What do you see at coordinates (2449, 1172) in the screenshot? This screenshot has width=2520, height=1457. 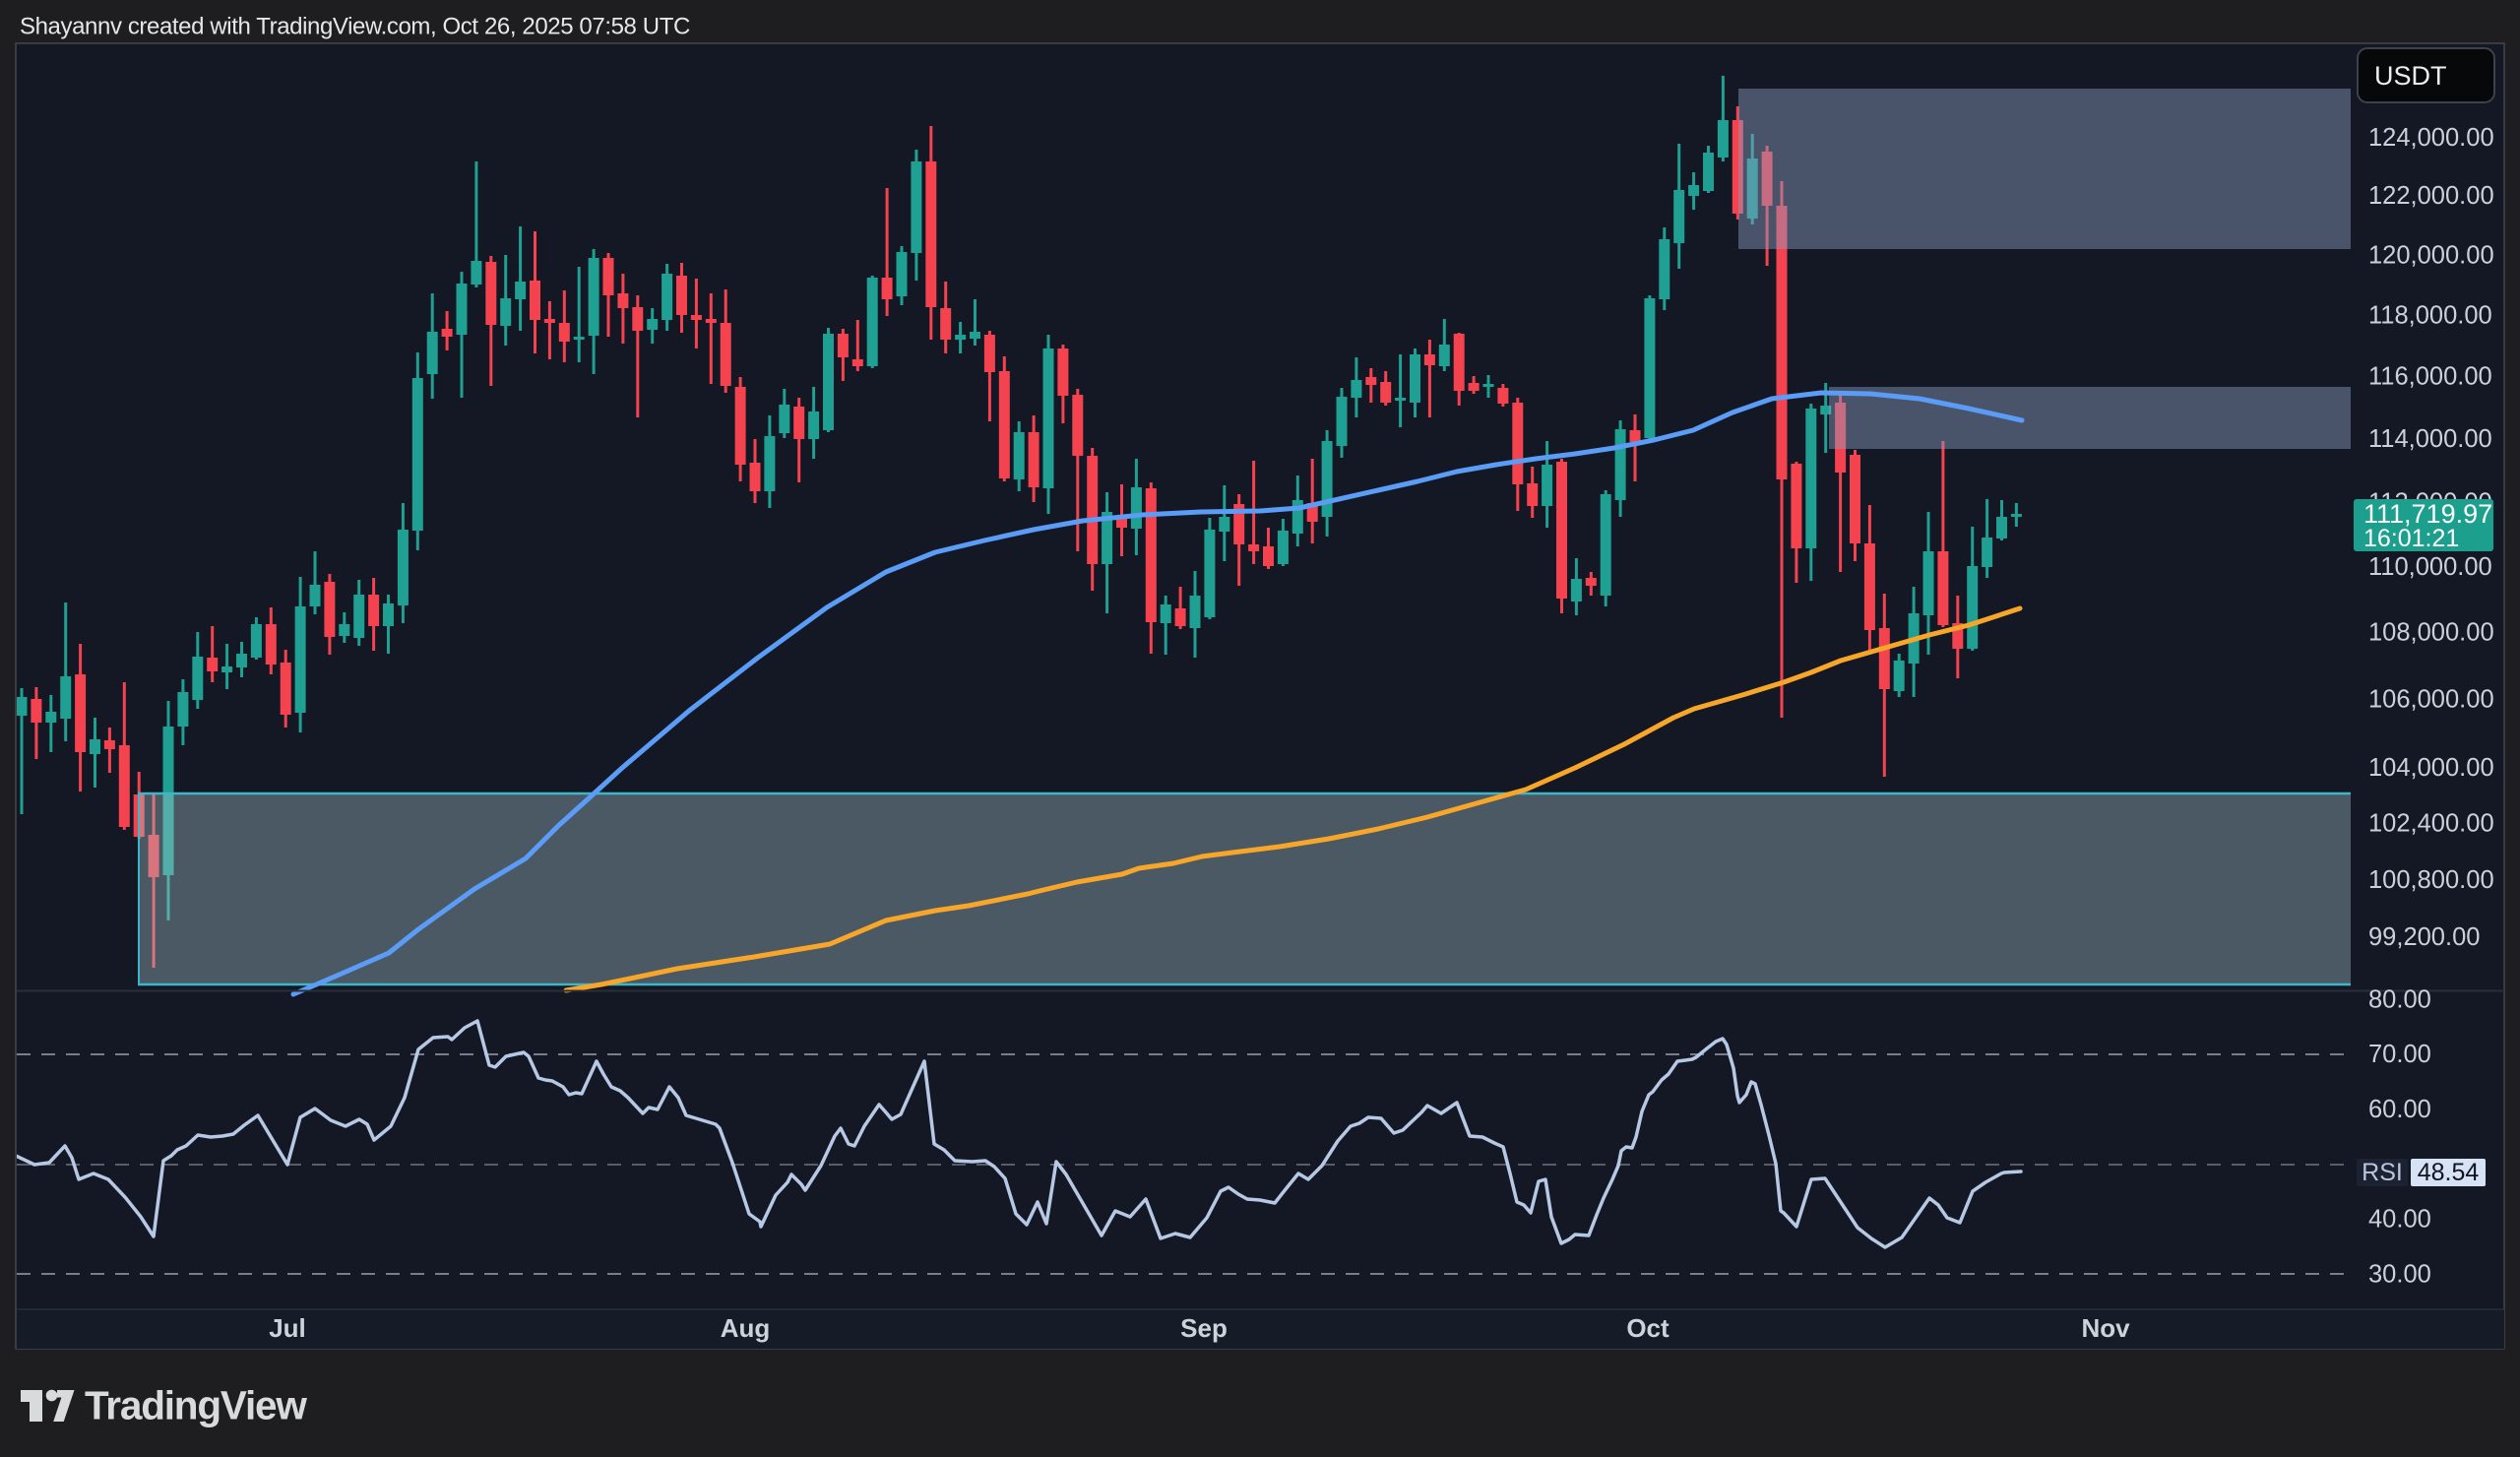 I see `svg-text: 48.54` at bounding box center [2449, 1172].